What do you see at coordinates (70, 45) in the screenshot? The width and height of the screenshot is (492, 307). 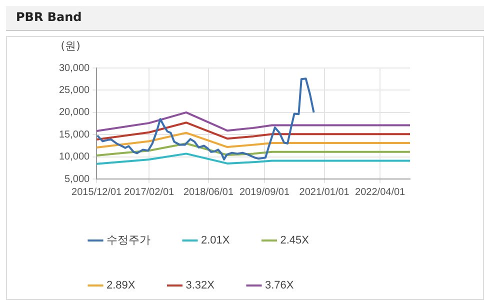 I see `y-axis-title: (원)` at bounding box center [70, 45].